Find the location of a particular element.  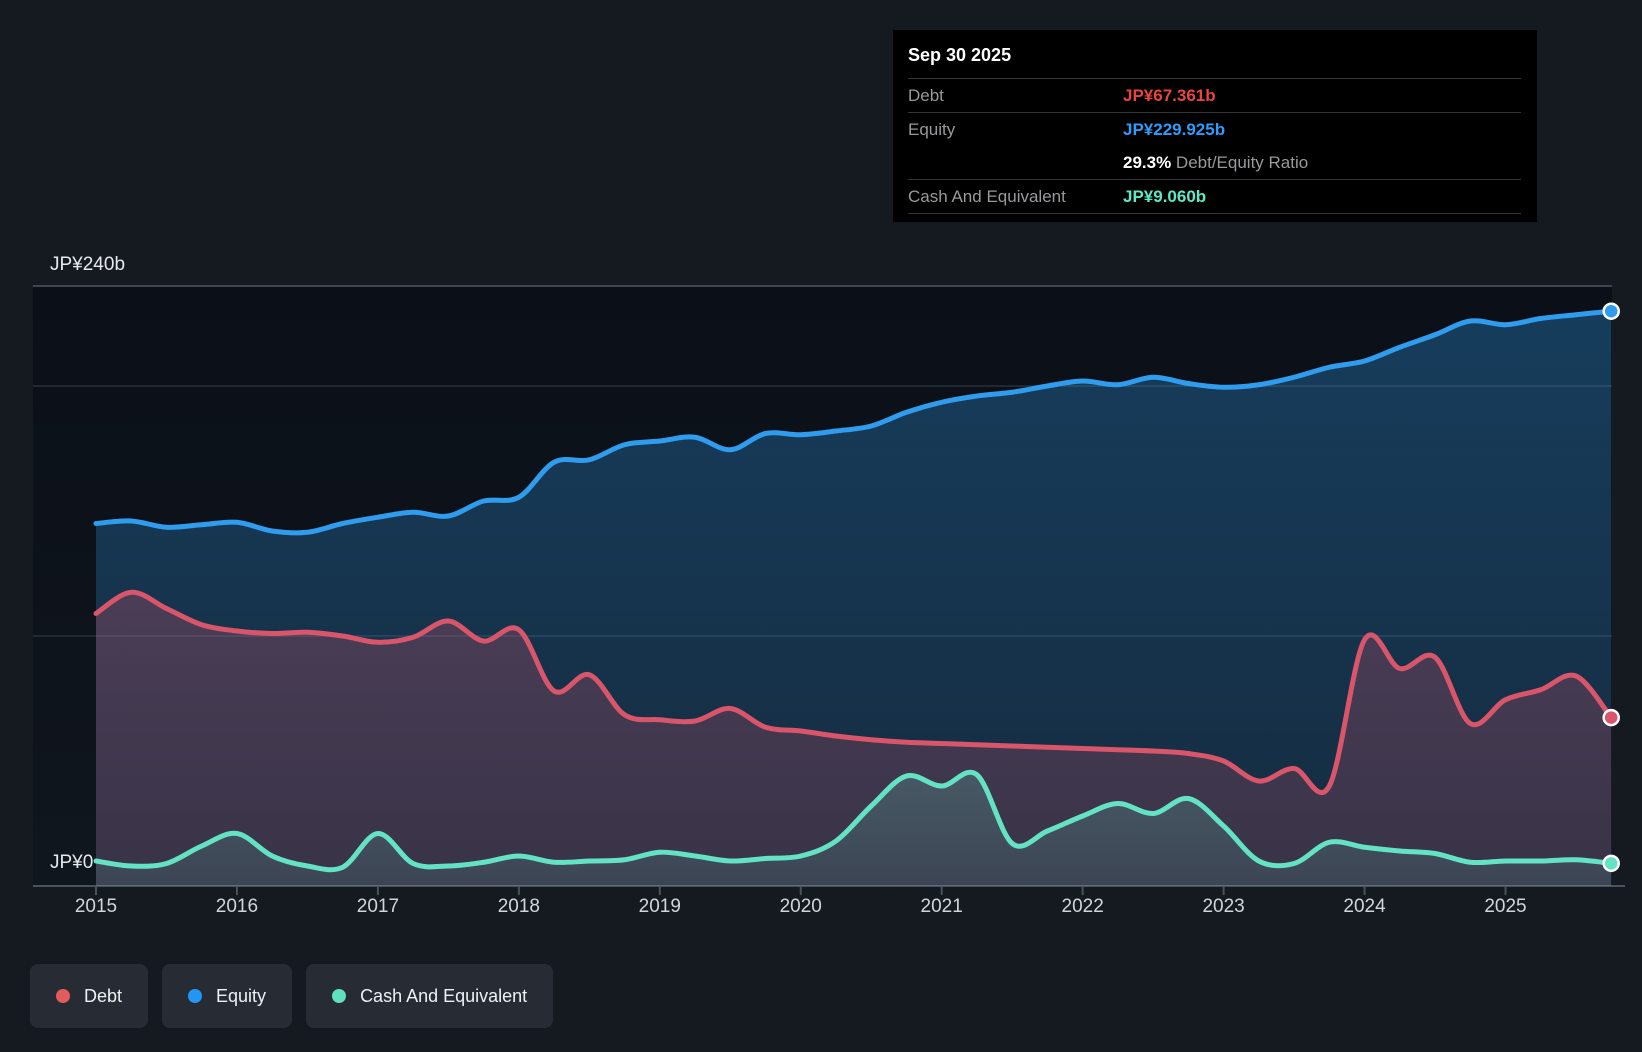

y-axis-label-max: JP¥240b is located at coordinates (87, 264).